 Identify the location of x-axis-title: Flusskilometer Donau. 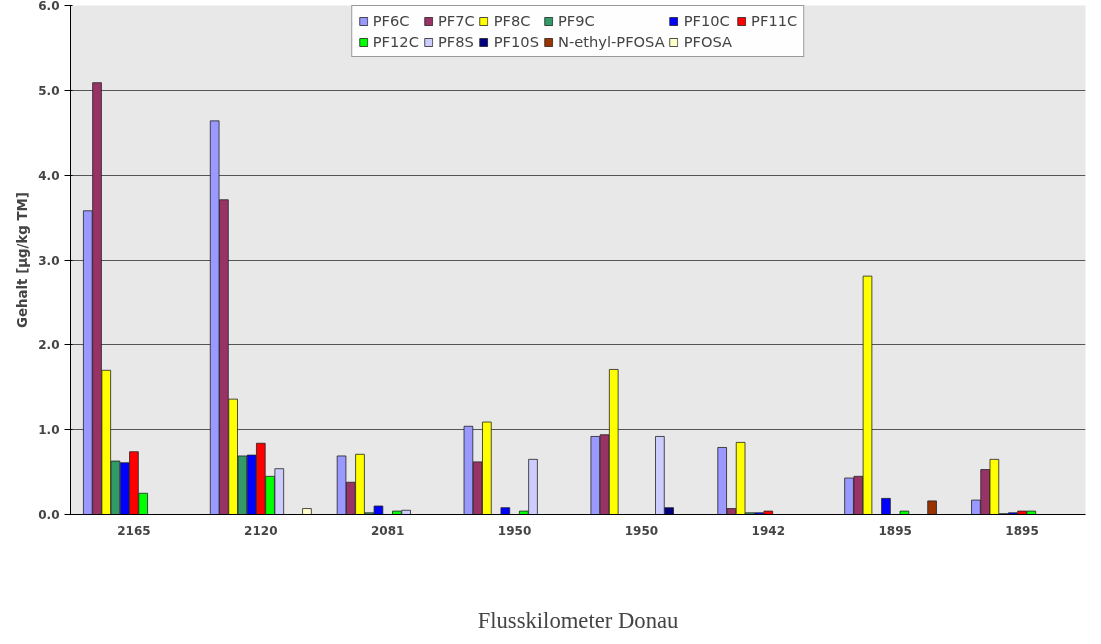
(578, 620).